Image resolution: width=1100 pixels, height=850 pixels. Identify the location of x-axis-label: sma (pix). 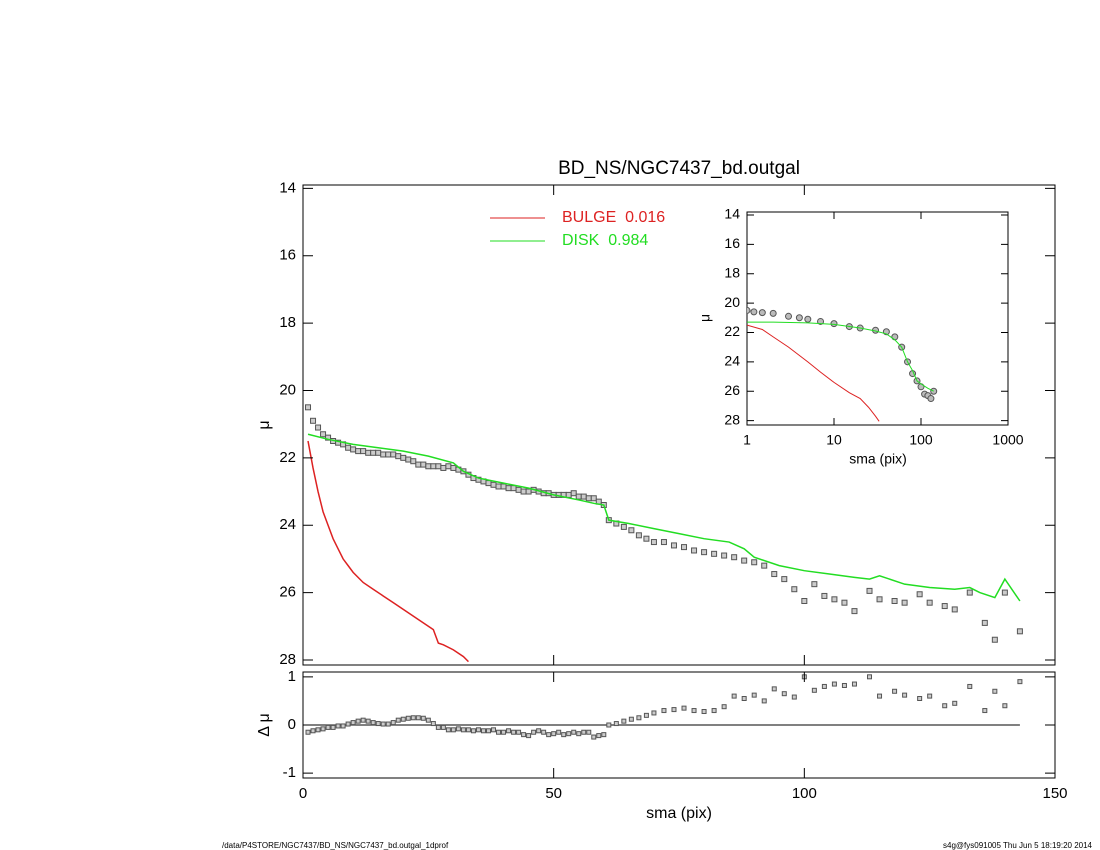
(679, 813).